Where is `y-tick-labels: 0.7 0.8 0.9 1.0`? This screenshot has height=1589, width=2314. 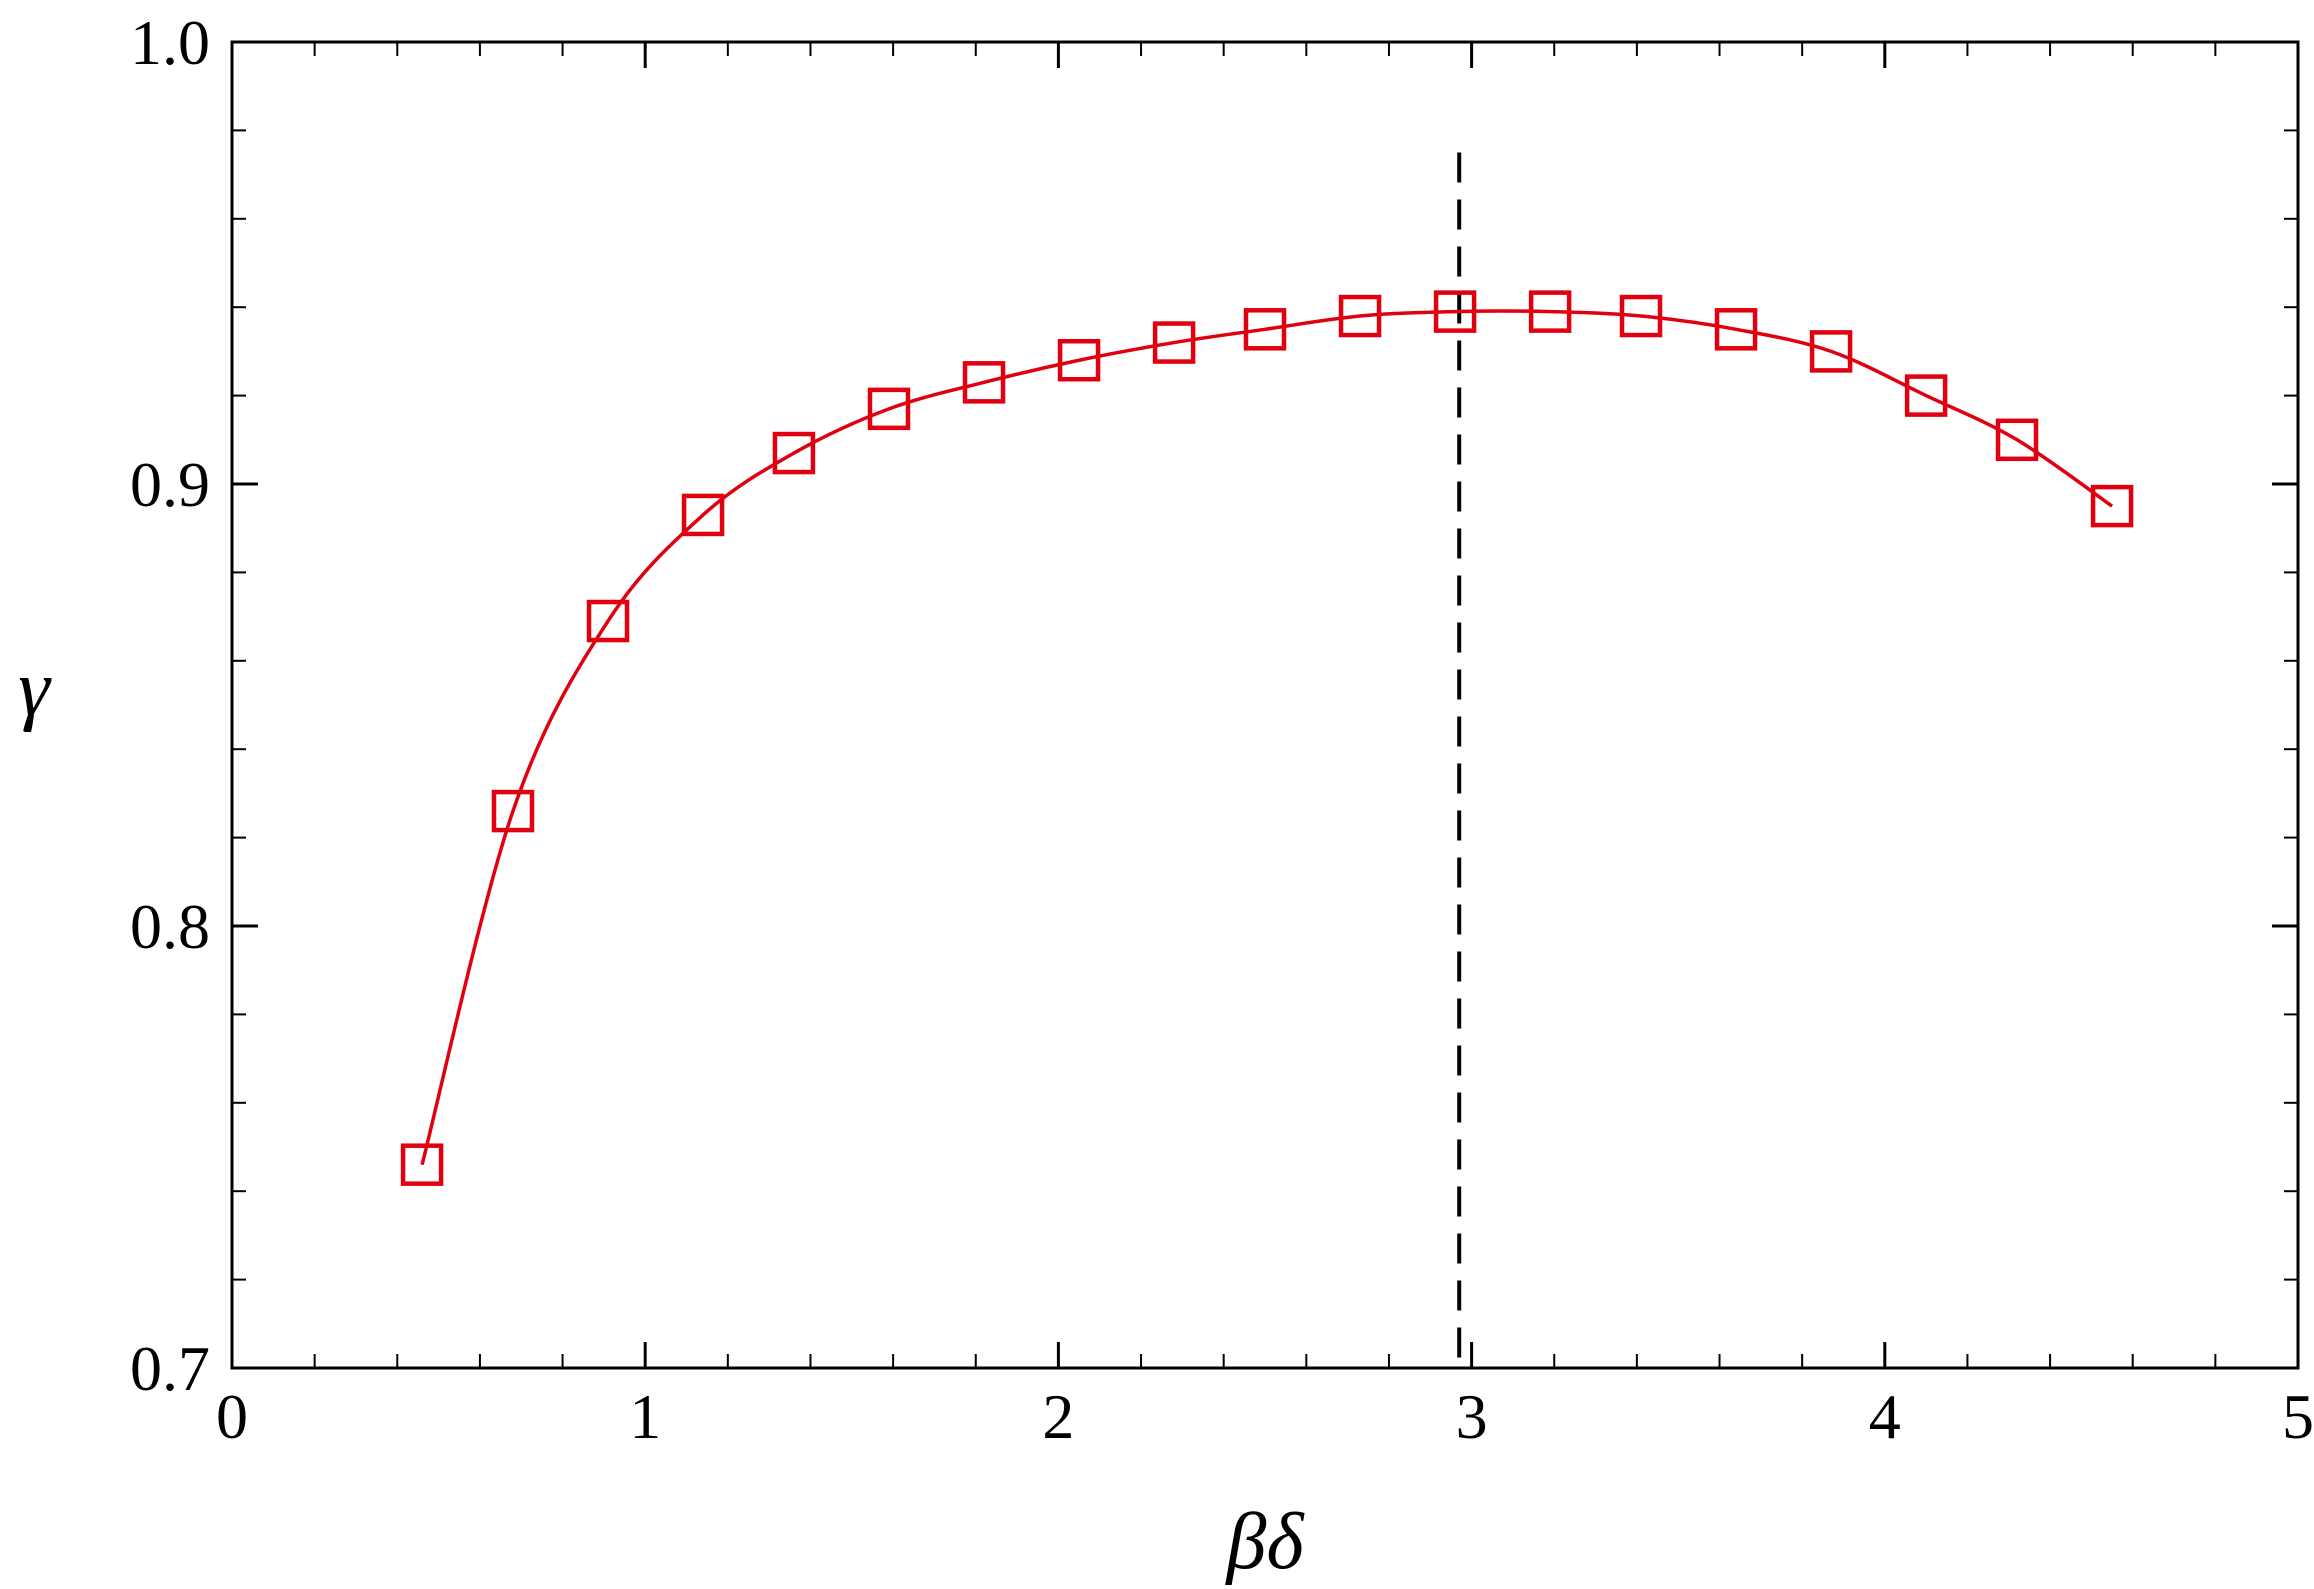 y-tick-labels: 0.7 0.8 0.9 1.0 is located at coordinates (170, 705).